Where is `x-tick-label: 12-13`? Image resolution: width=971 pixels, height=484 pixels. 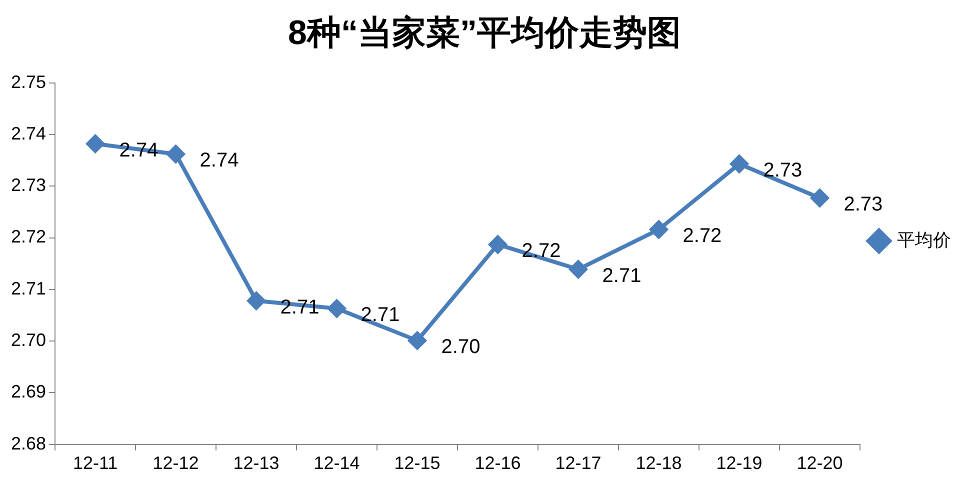 x-tick-label: 12-13 is located at coordinates (256, 463).